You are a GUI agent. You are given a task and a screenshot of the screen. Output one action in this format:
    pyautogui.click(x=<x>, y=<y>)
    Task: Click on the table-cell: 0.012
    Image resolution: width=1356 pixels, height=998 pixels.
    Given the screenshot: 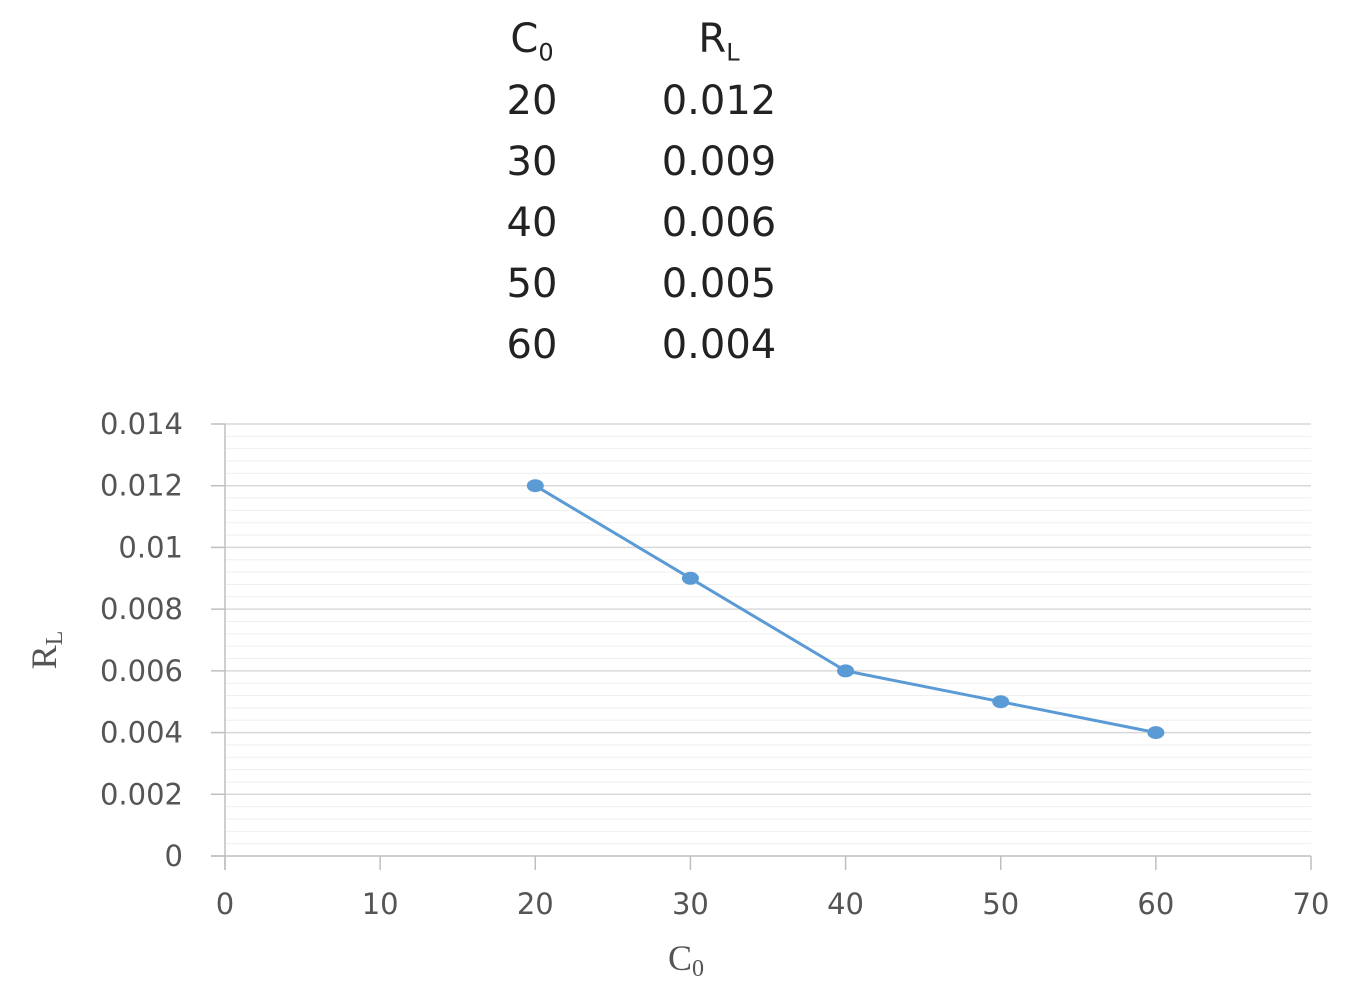 What is the action you would take?
    pyautogui.click(x=719, y=100)
    